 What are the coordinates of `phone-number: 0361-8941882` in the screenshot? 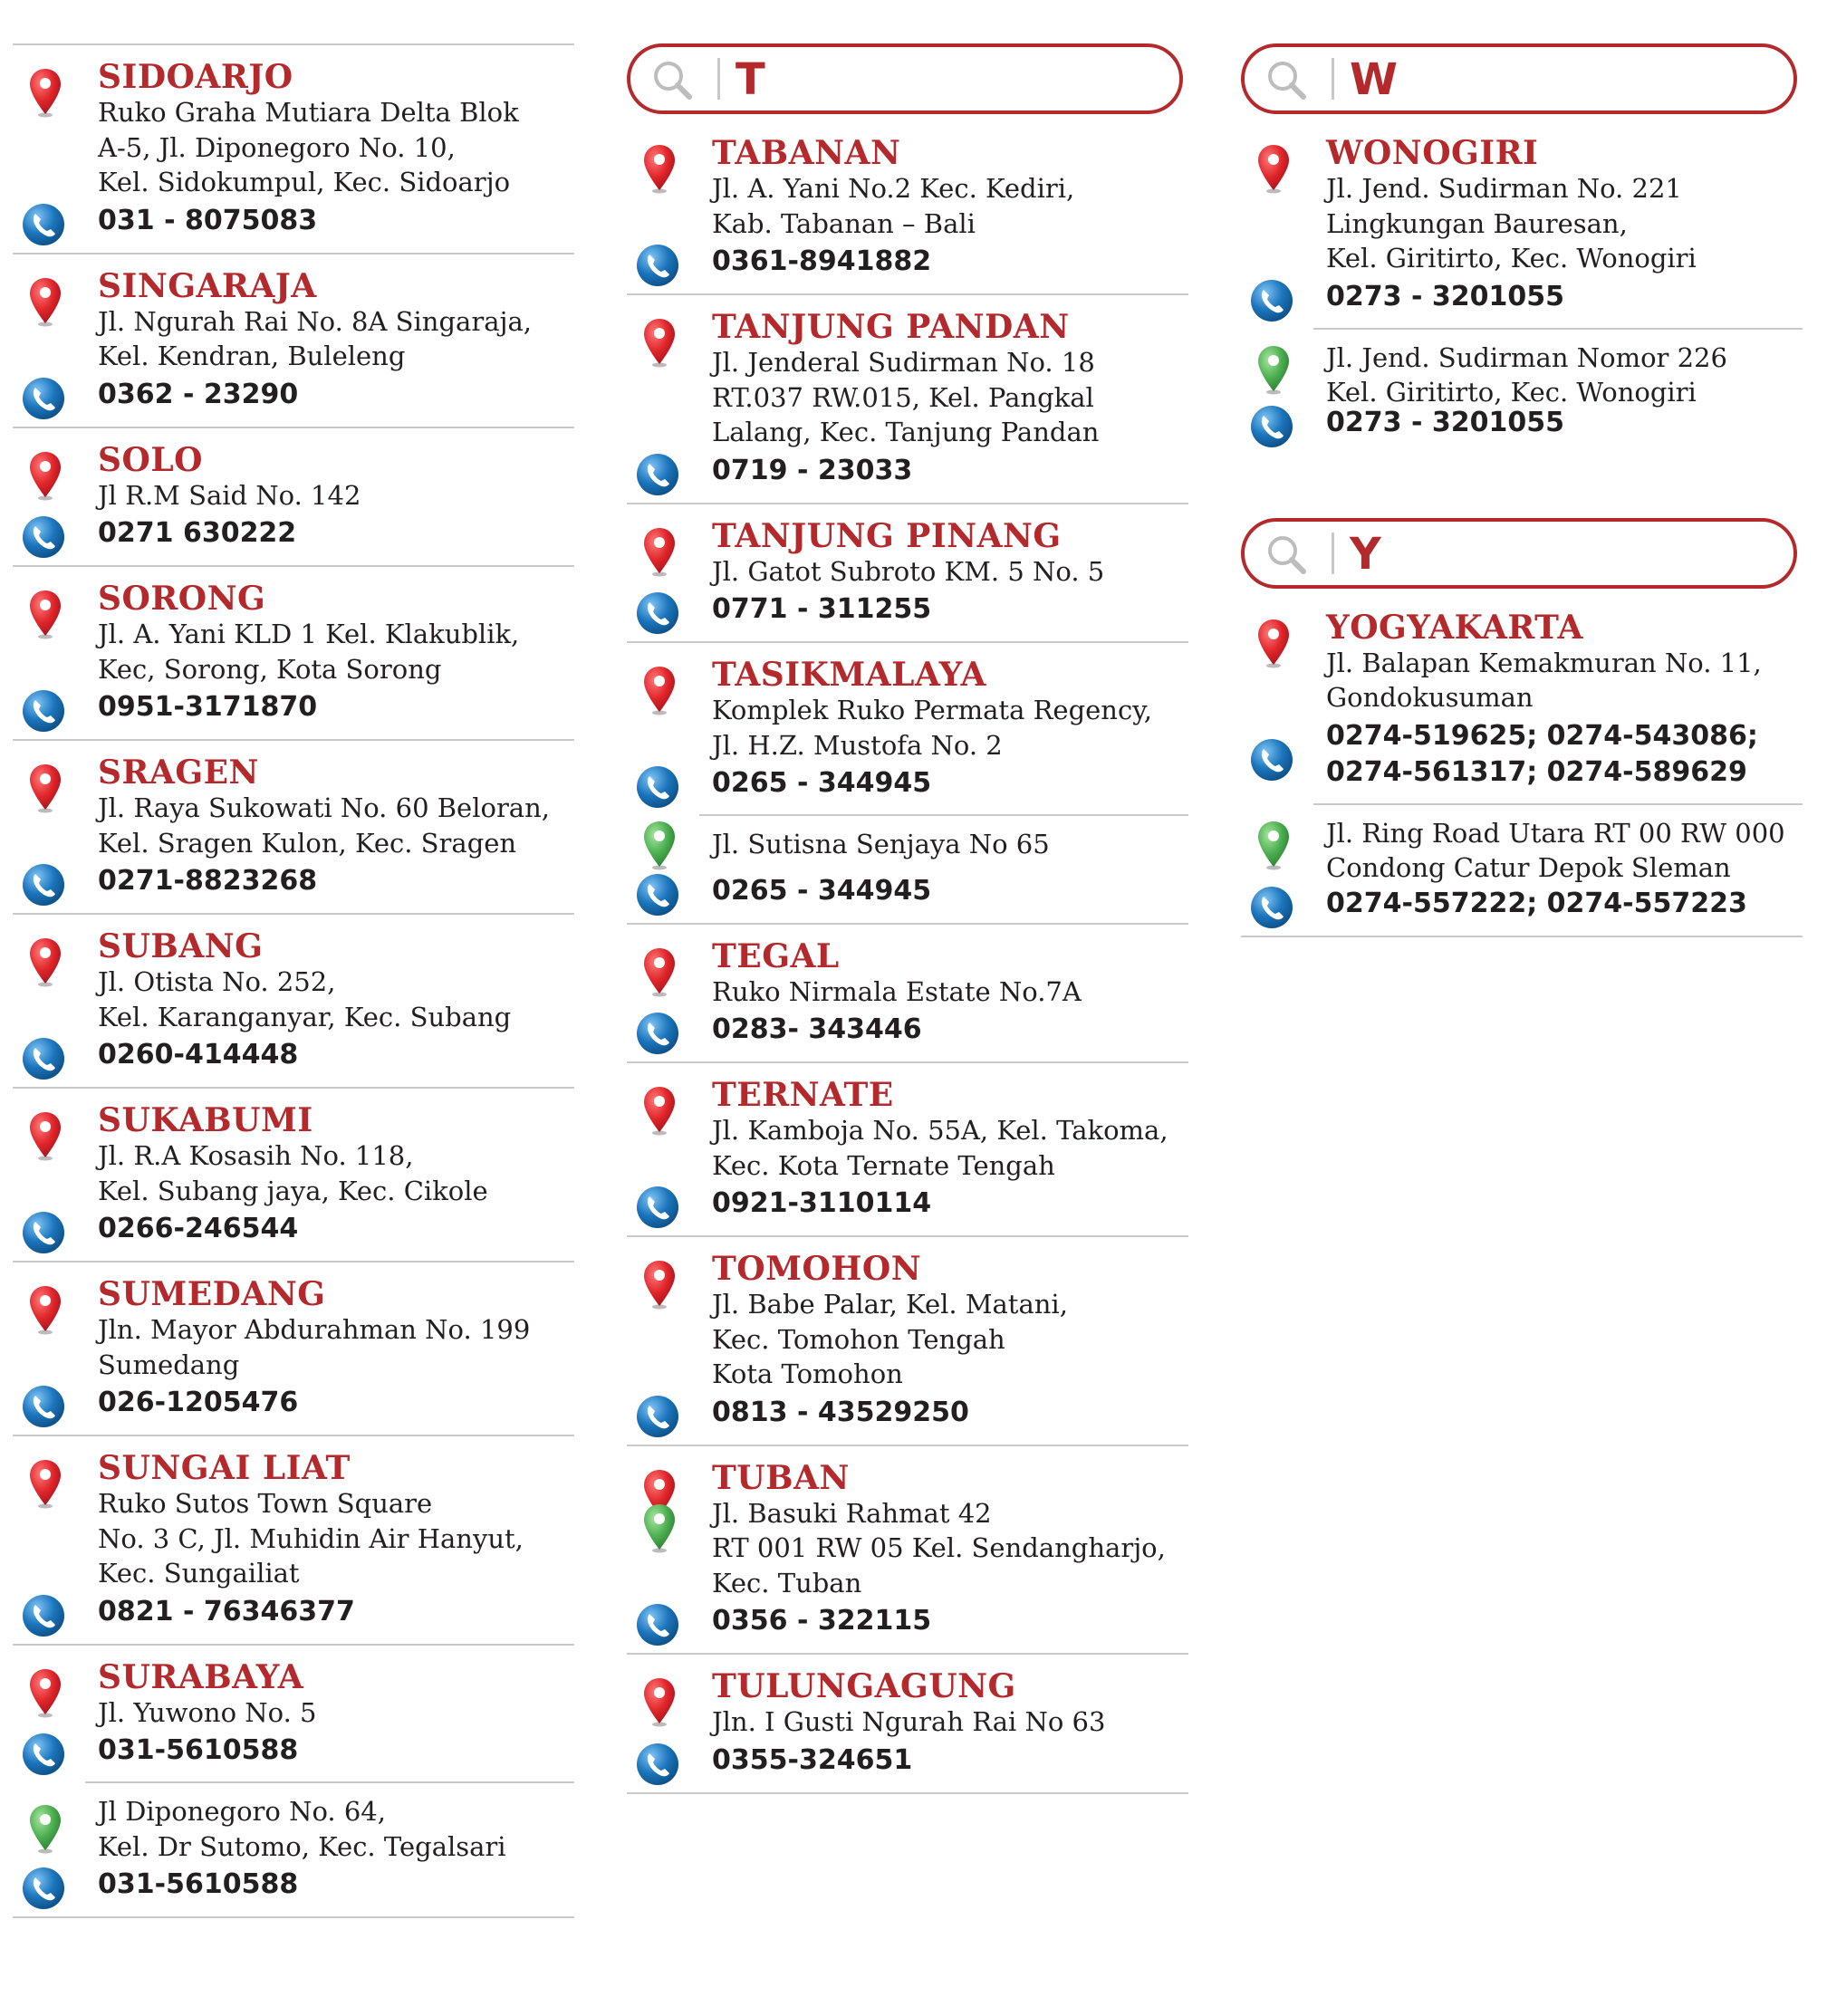 It's located at (822, 261).